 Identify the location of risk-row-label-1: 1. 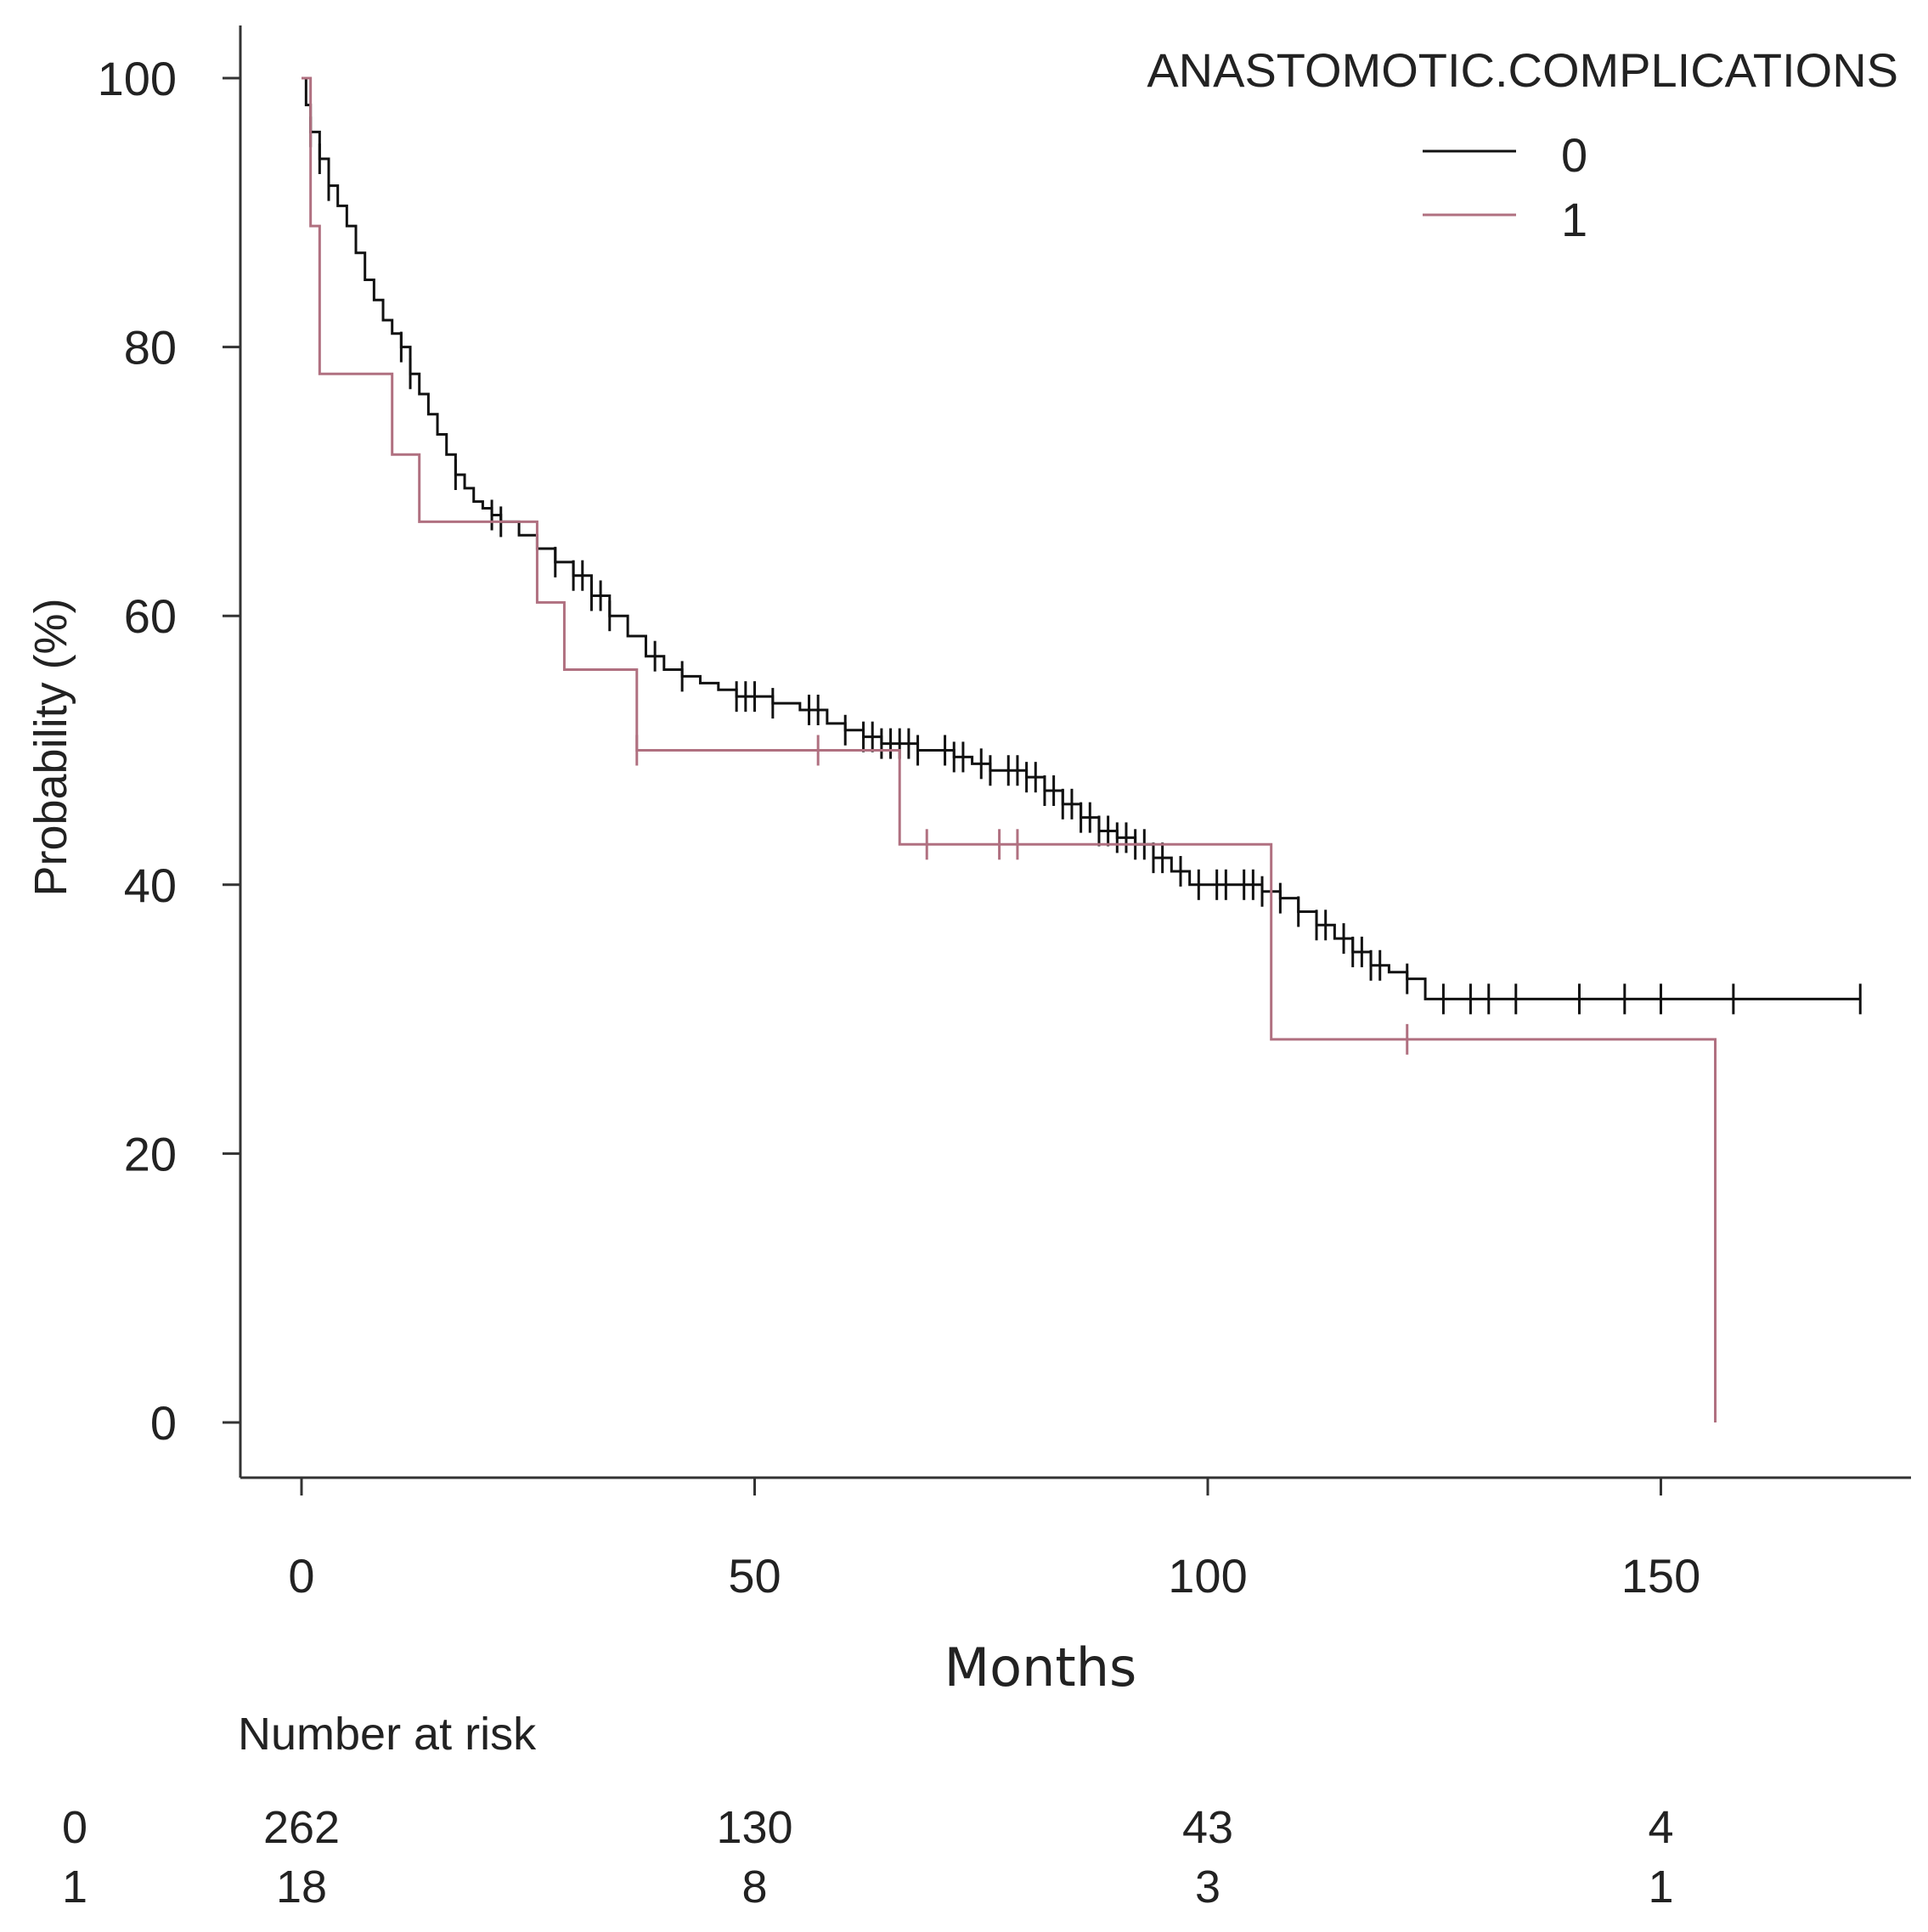
(74, 1887).